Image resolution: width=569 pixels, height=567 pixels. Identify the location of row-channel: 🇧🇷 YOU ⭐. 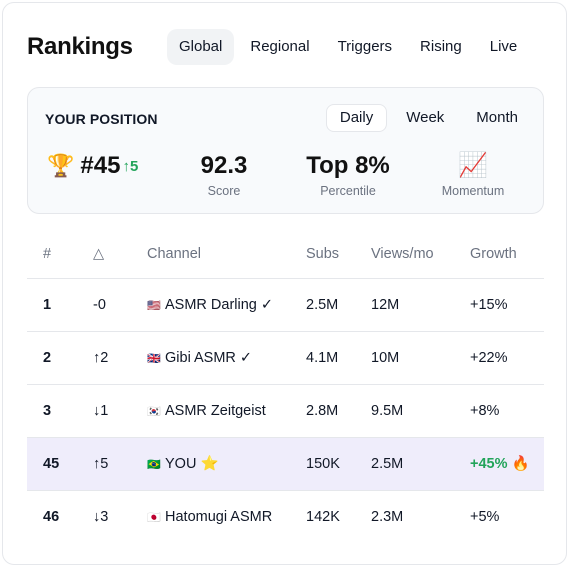
(226, 464).